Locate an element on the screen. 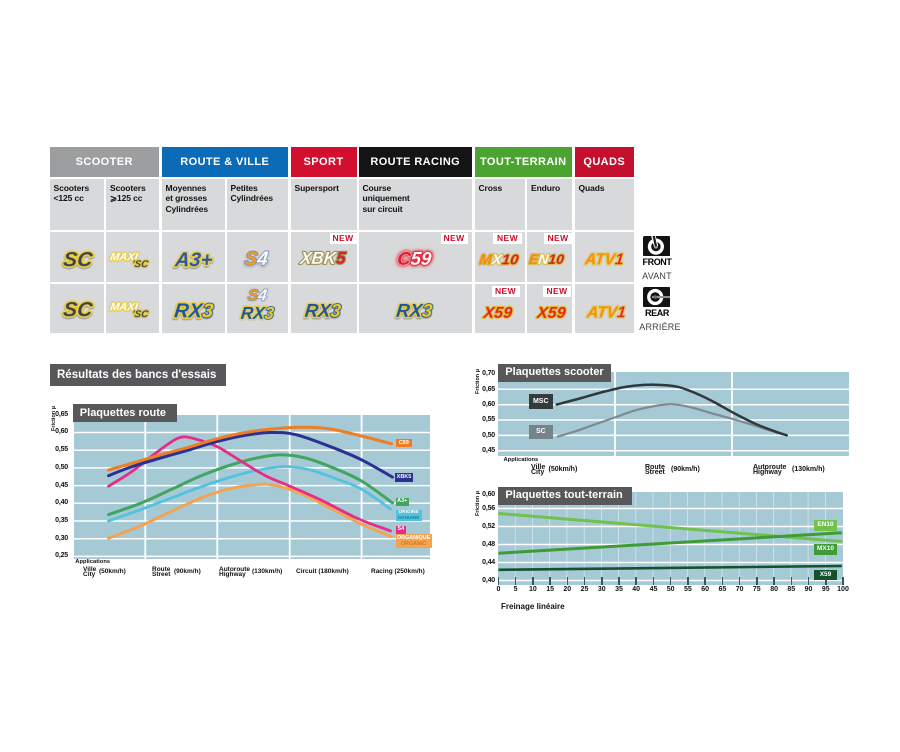  svg-text: XBK5 is located at coordinates (322, 258).